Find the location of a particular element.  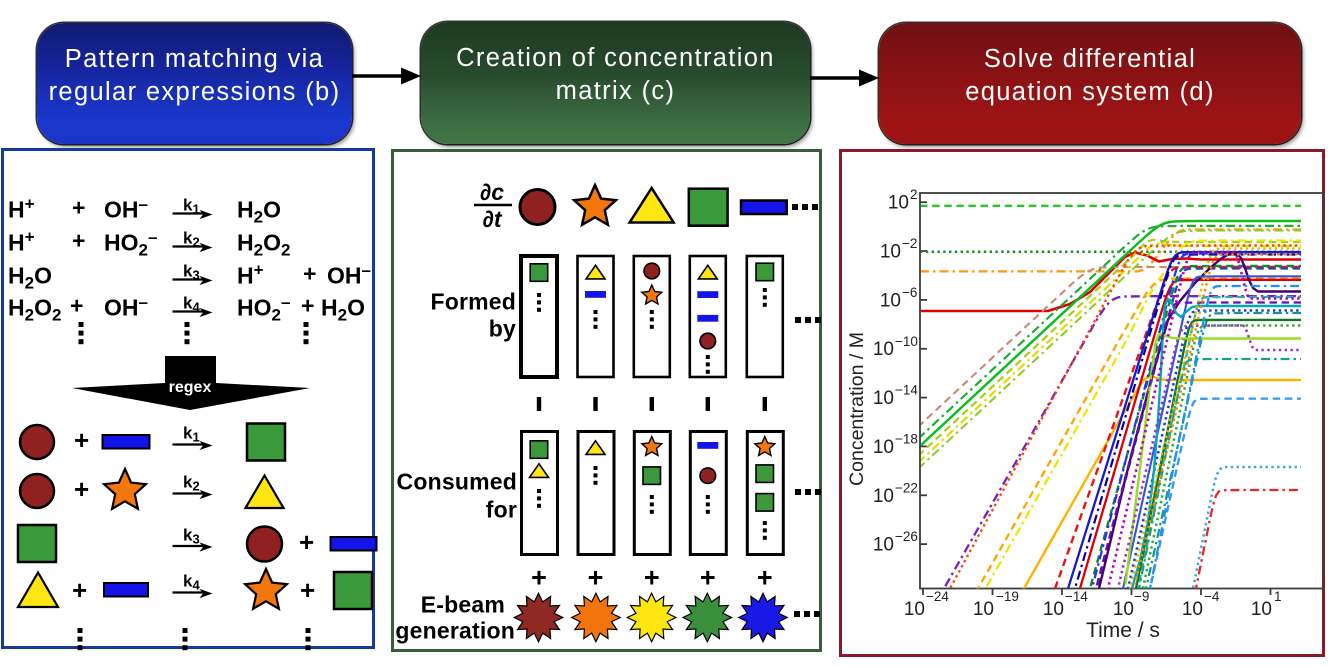

svg-text: −6 is located at coordinates (909, 292).